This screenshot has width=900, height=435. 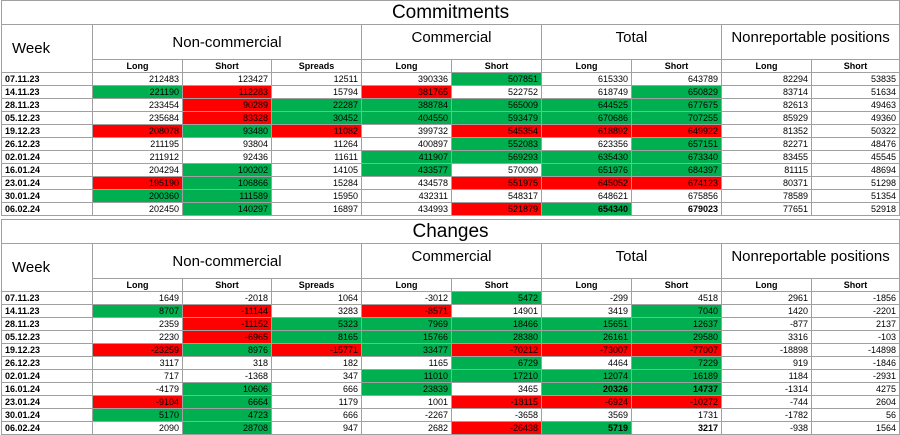 What do you see at coordinates (766, 105) in the screenshot?
I see `value-cell: 82613` at bounding box center [766, 105].